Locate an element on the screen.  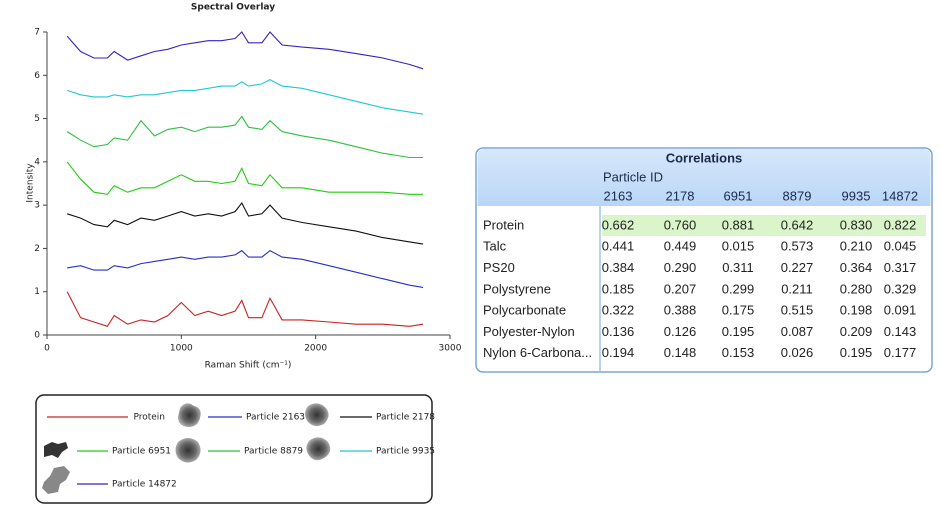
x-tick-label: 3000 is located at coordinates (450, 349).